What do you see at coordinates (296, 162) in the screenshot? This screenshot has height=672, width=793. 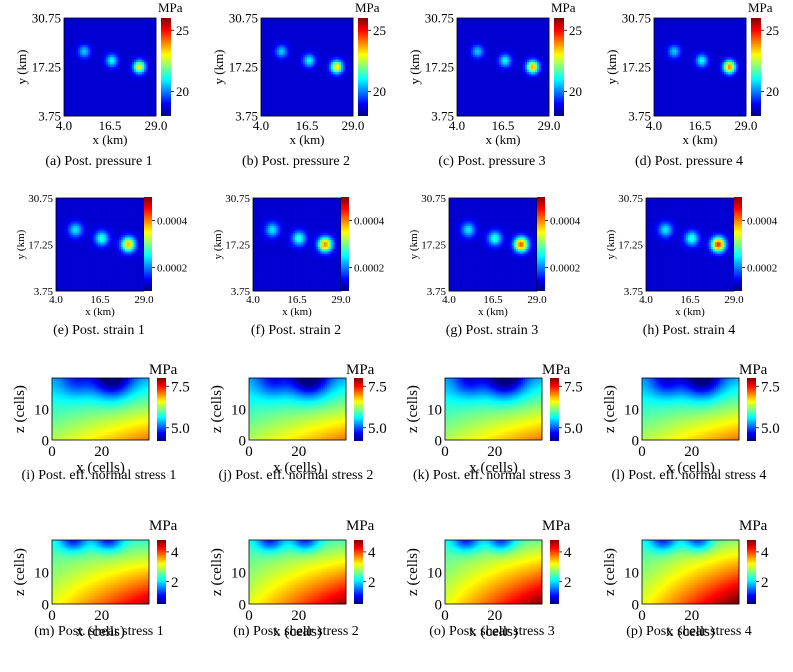 I see `panel-caption: (b) Post. pressure 2` at bounding box center [296, 162].